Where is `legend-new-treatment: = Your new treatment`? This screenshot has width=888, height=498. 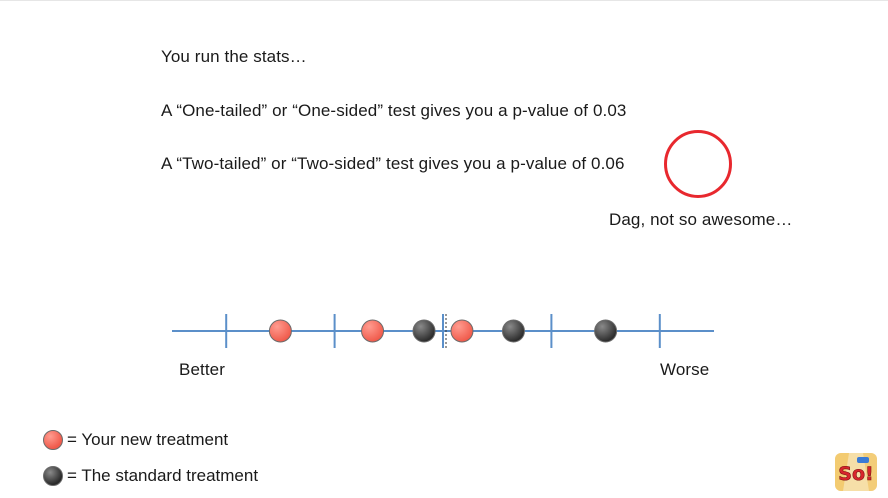
legend-new-treatment: = Your new treatment is located at coordinates (135, 440).